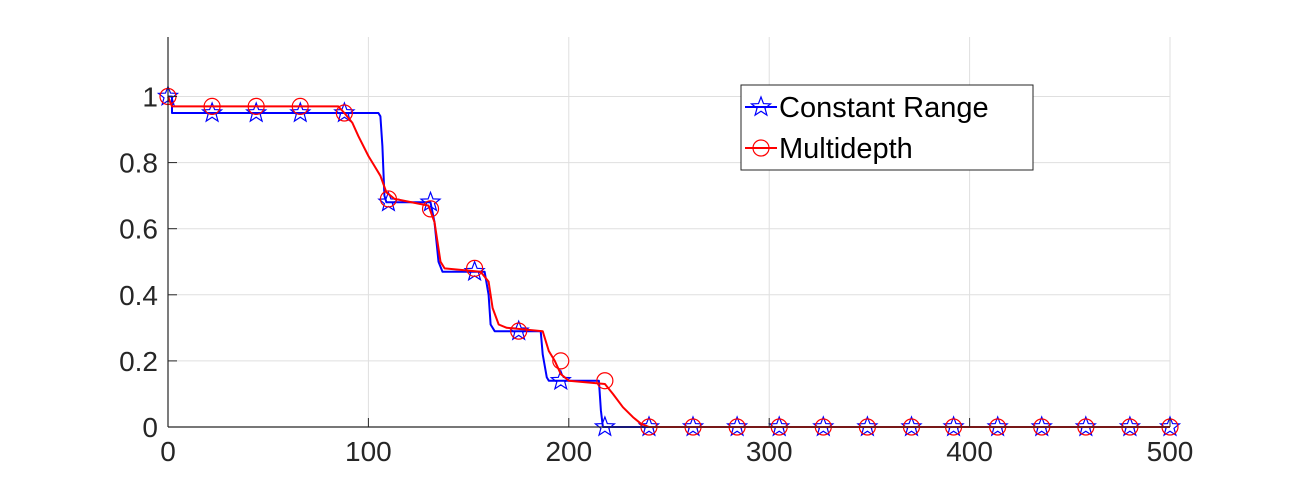  What do you see at coordinates (138, 295) in the screenshot?
I see `y-tick-label: 0.4` at bounding box center [138, 295].